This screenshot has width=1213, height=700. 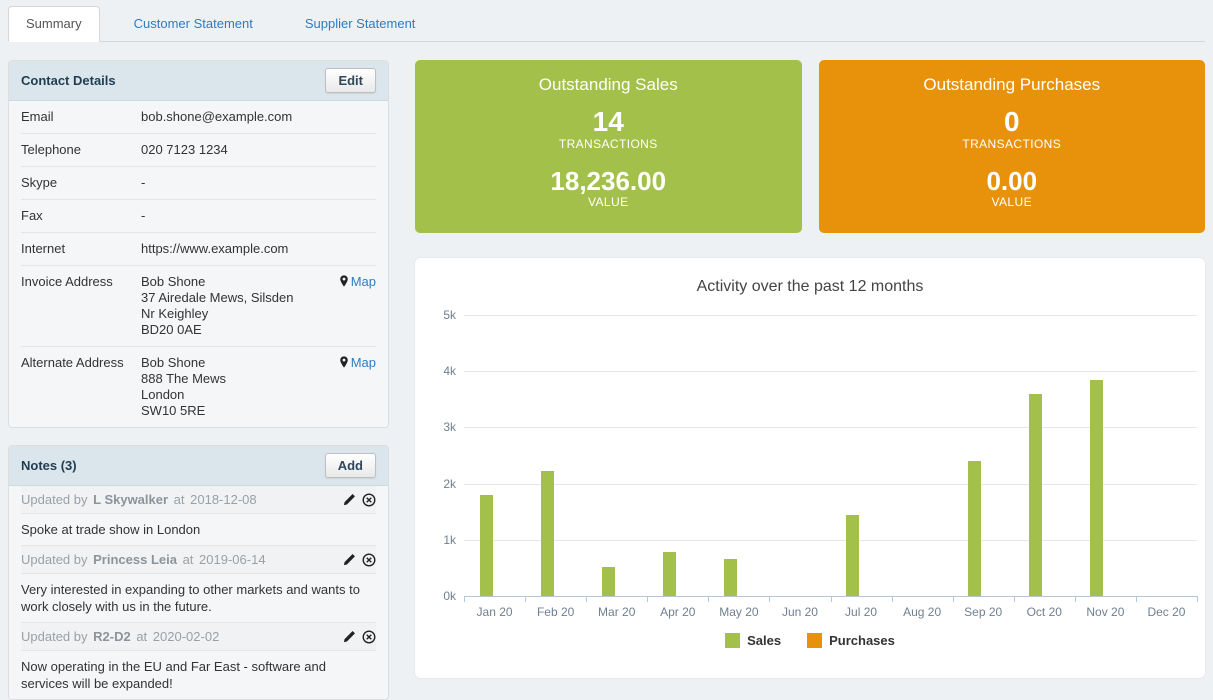 What do you see at coordinates (135, 559) in the screenshot?
I see `note-author: Princess Leia` at bounding box center [135, 559].